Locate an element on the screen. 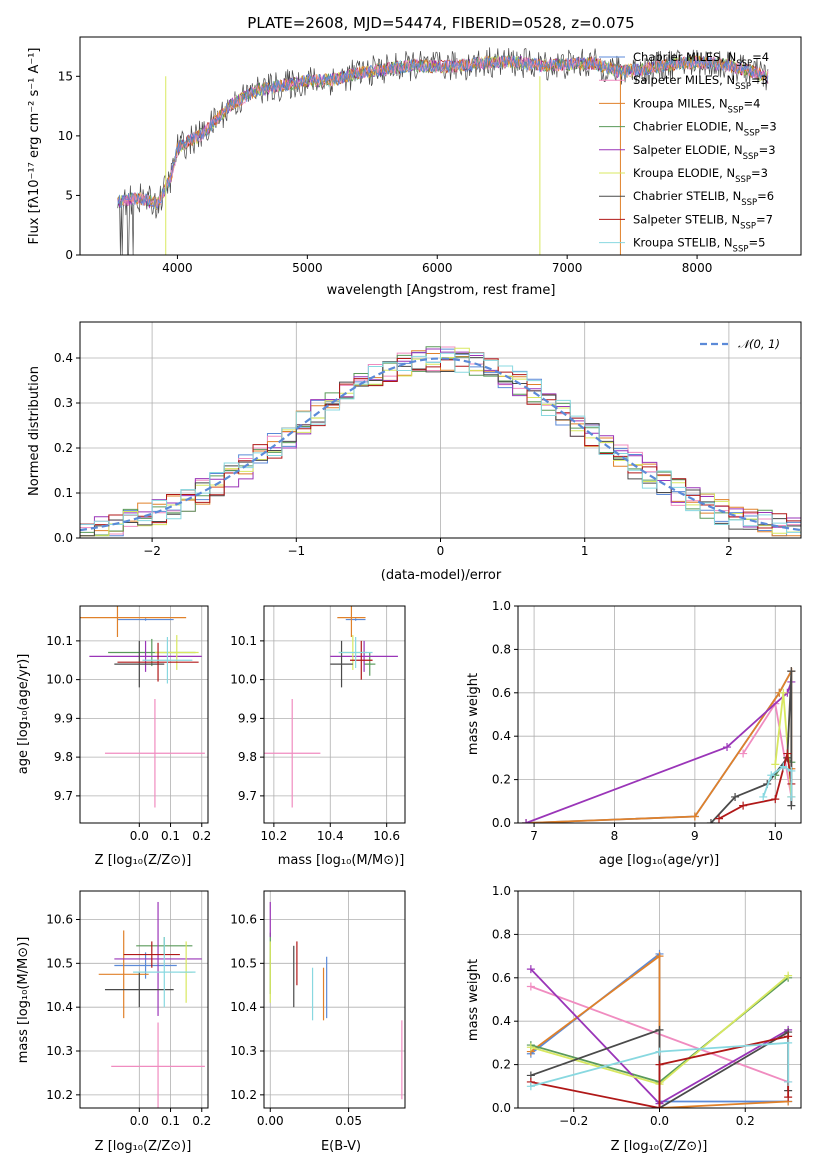 This screenshot has width=819, height=1170. massZ-xlabel: Z [log₁₀(Z/Z⊙)] is located at coordinates (143, 1146).